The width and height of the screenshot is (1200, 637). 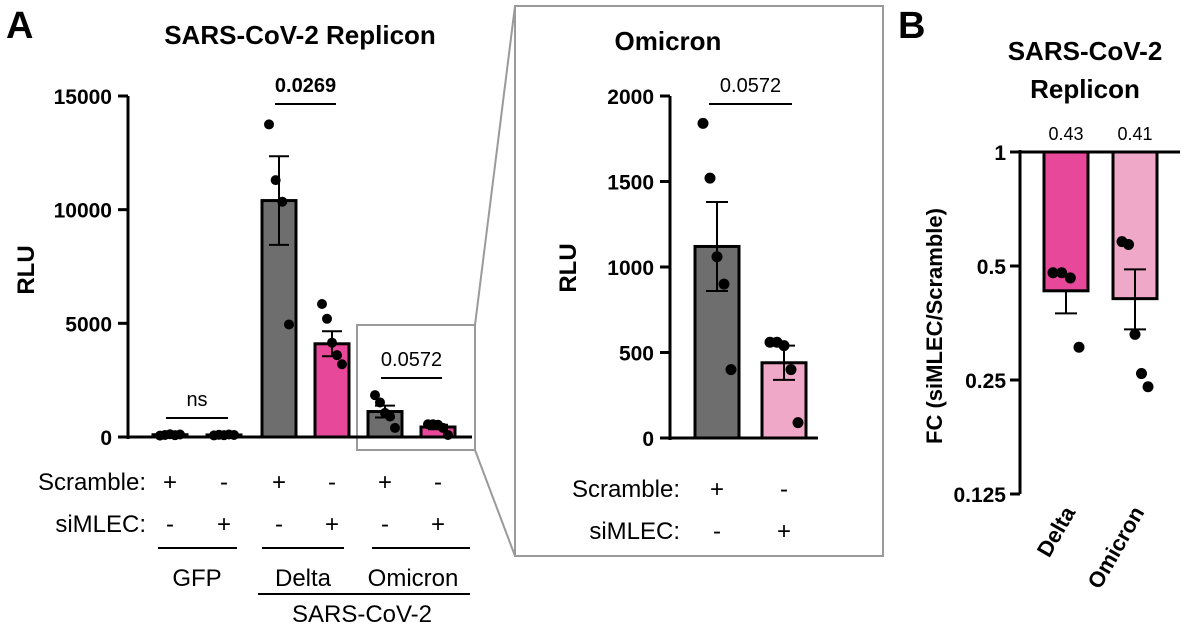 I want to click on inset-simlec-sign: -, so click(x=717, y=531).